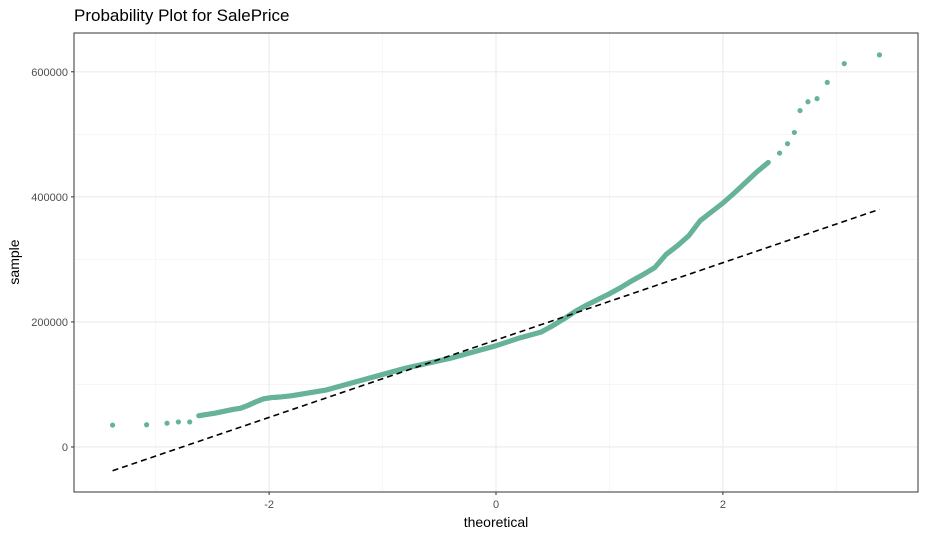  I want to click on y-tick-label: 200000, so click(49, 323).